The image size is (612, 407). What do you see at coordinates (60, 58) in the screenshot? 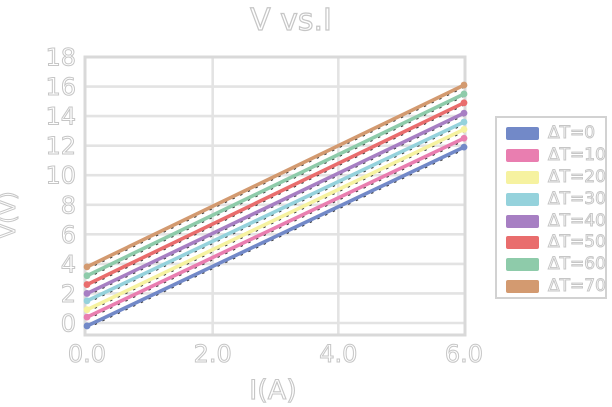
I see `y-tick-label: 18` at bounding box center [60, 58].